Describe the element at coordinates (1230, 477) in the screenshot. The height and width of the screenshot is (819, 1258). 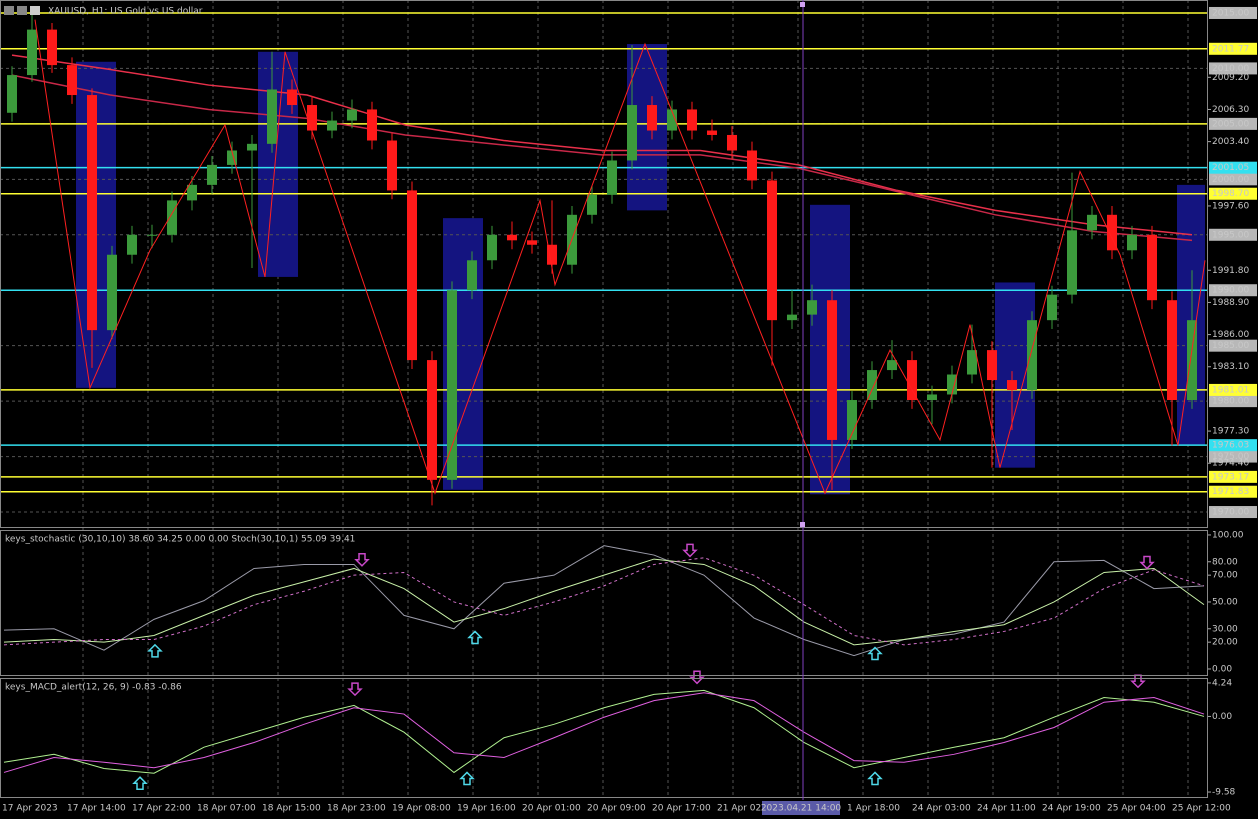
I see `level-label: 1973.17` at that location.